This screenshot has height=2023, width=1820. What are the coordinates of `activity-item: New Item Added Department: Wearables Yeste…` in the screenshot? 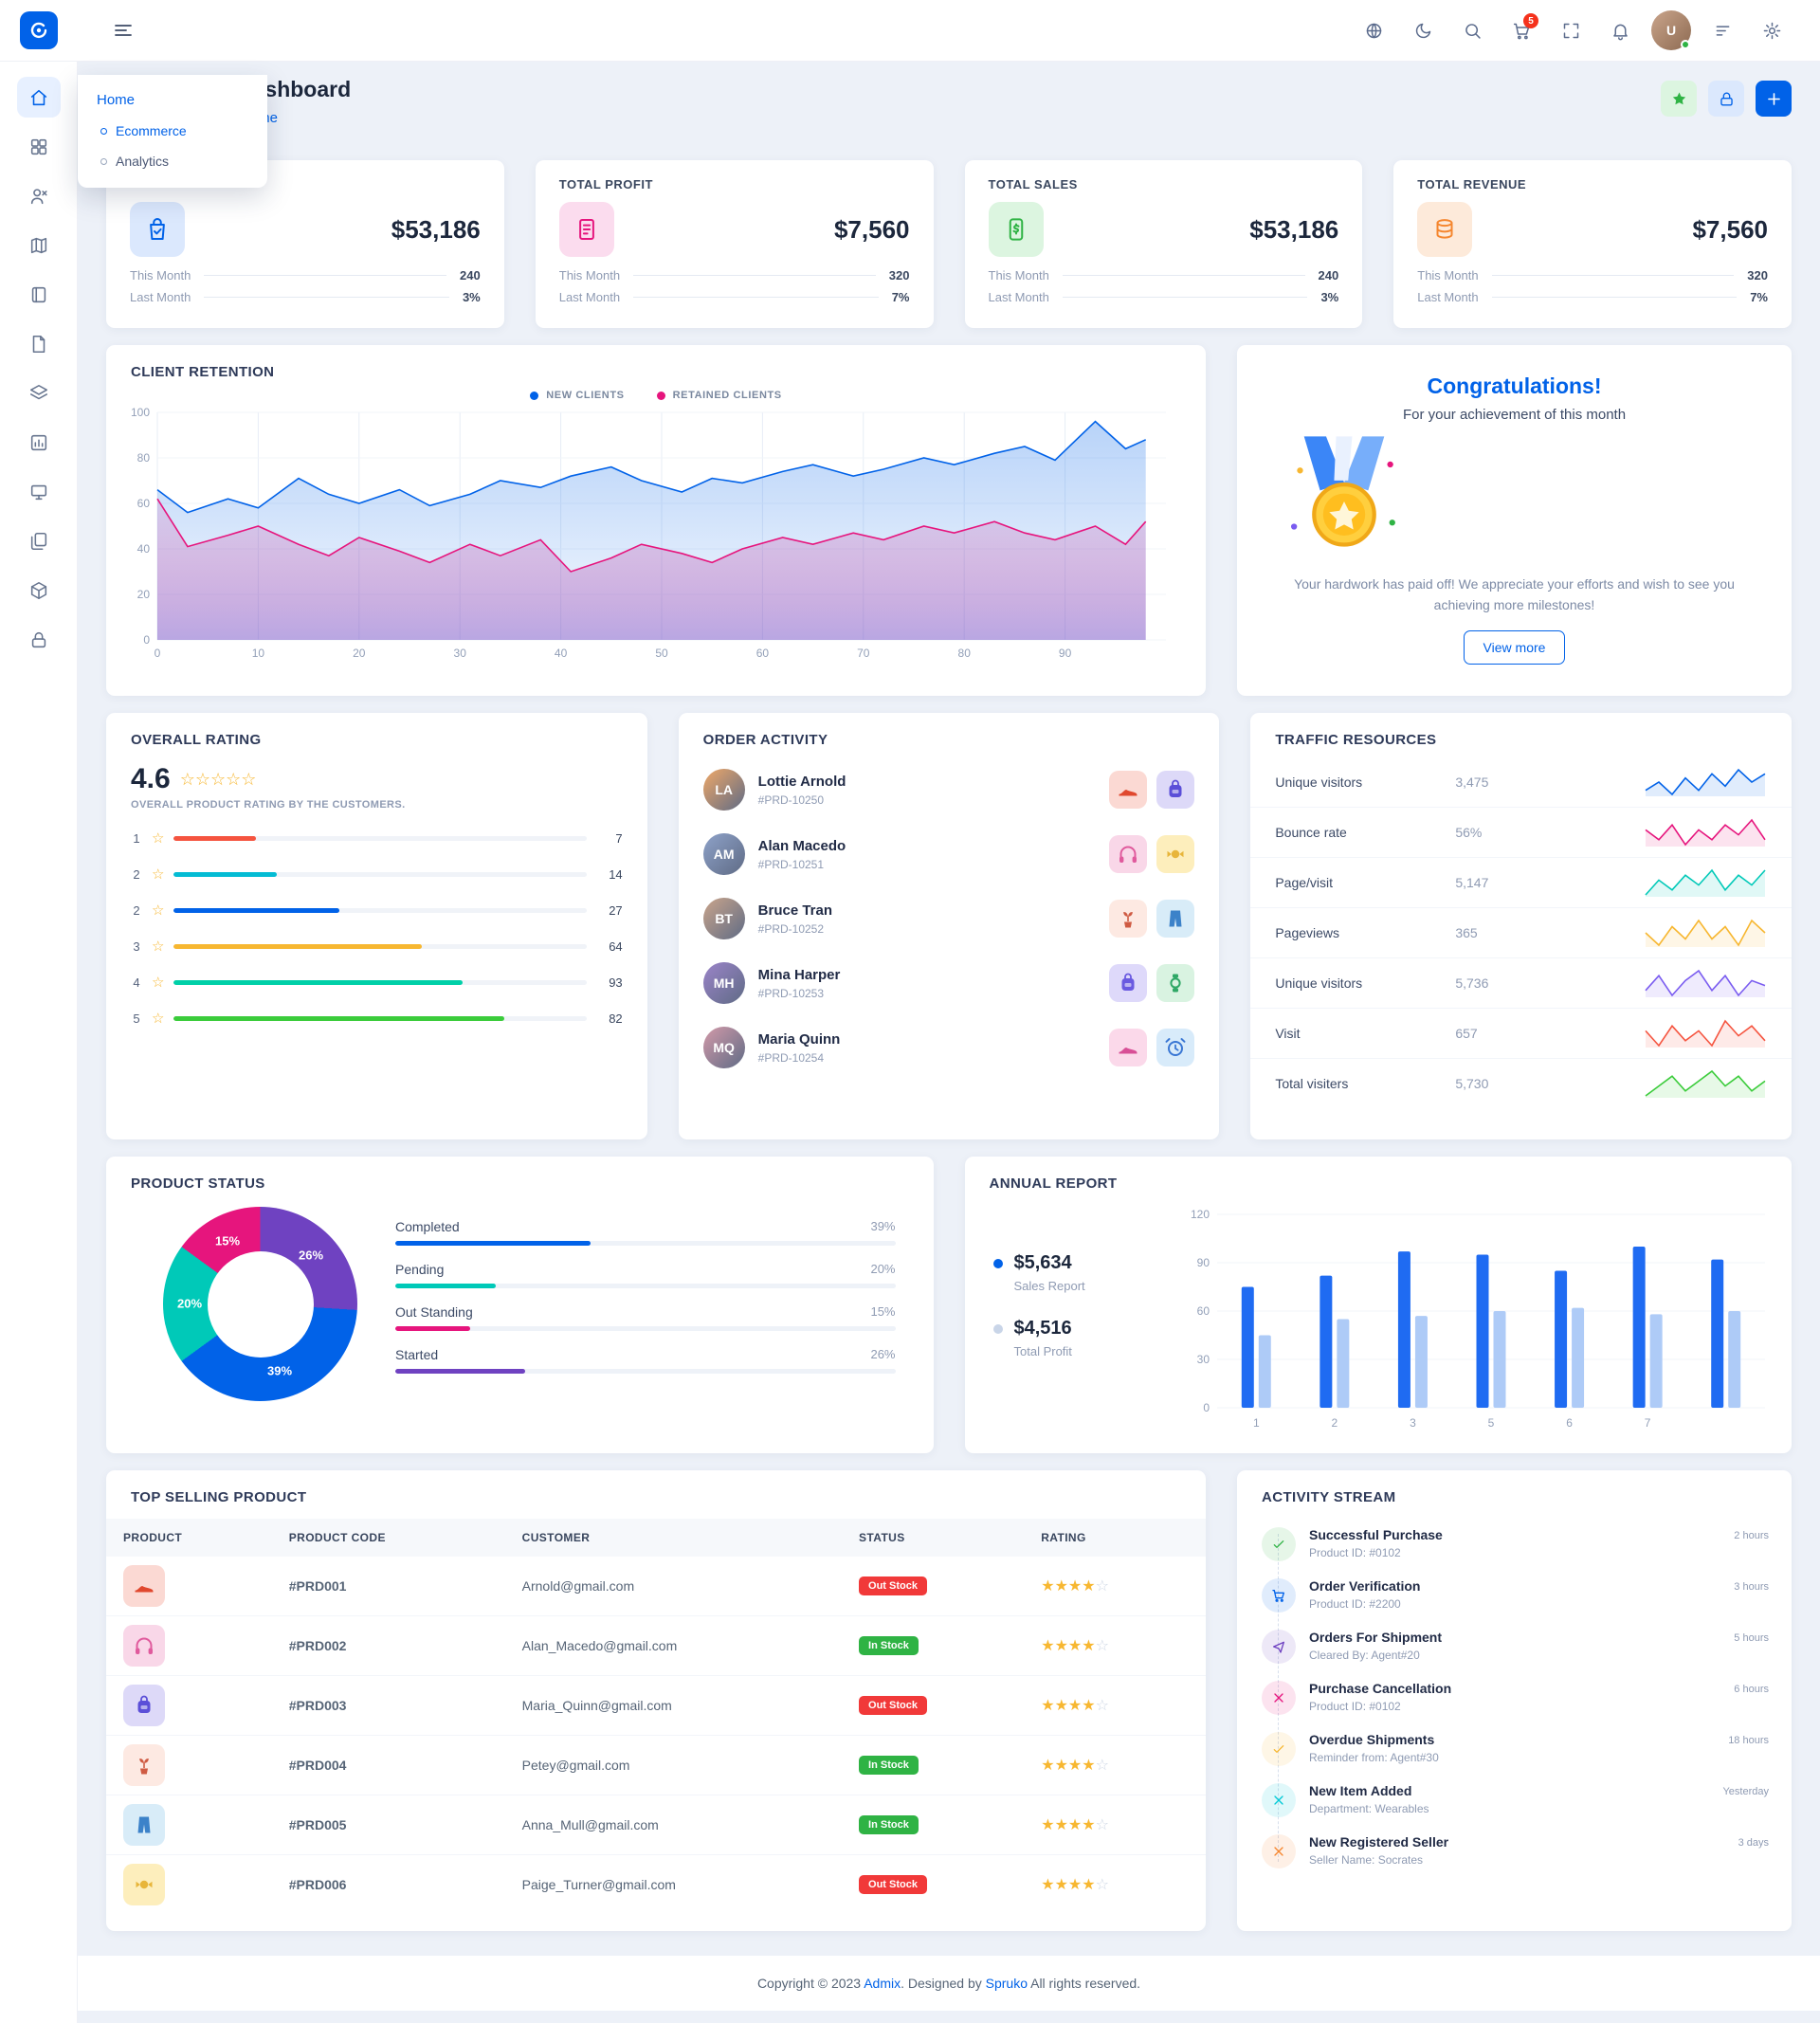 It's located at (1515, 1801).